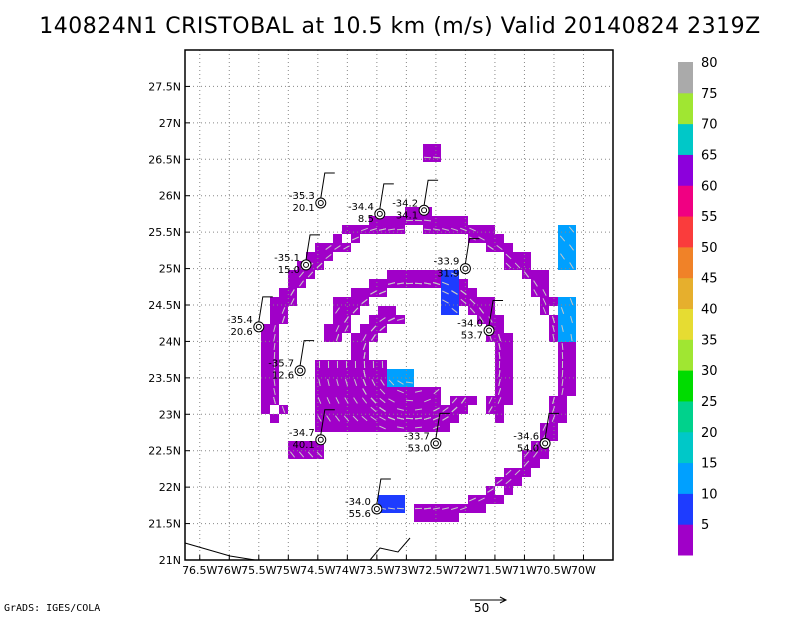 The height and width of the screenshot is (618, 800). I want to click on colorbar-label: 20, so click(709, 433).